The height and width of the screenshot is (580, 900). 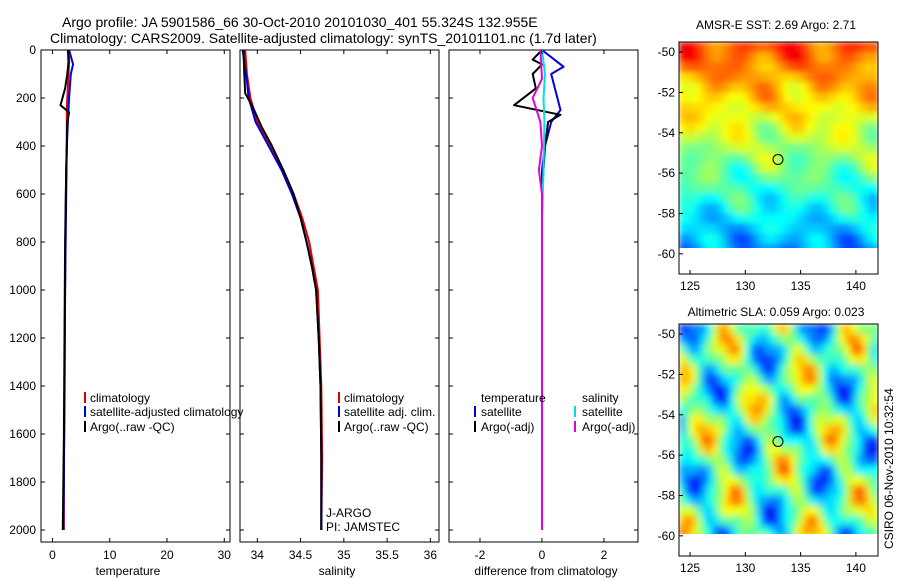 What do you see at coordinates (282, 289) in the screenshot?
I see `series-satellite-adj-clim-` at bounding box center [282, 289].